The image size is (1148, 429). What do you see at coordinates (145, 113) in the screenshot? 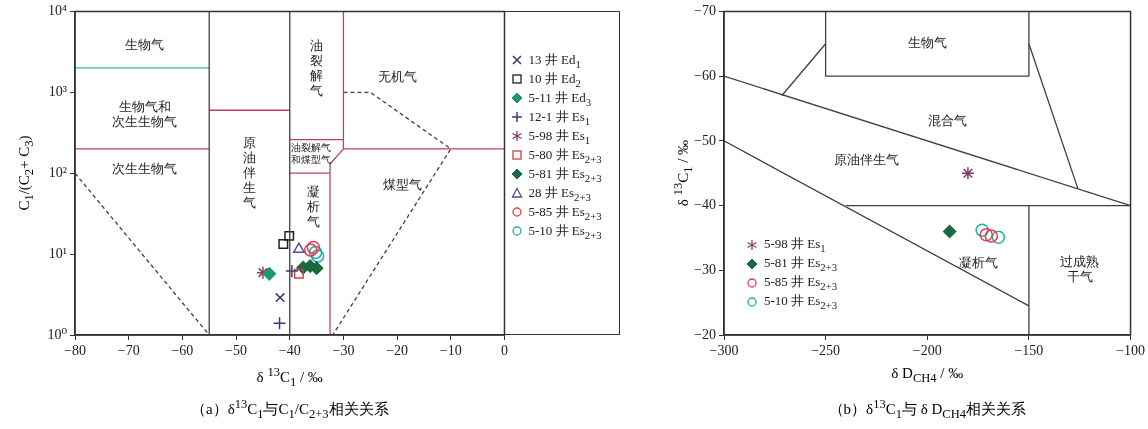
I see `annotation: 生物气和次生生物气` at bounding box center [145, 113].